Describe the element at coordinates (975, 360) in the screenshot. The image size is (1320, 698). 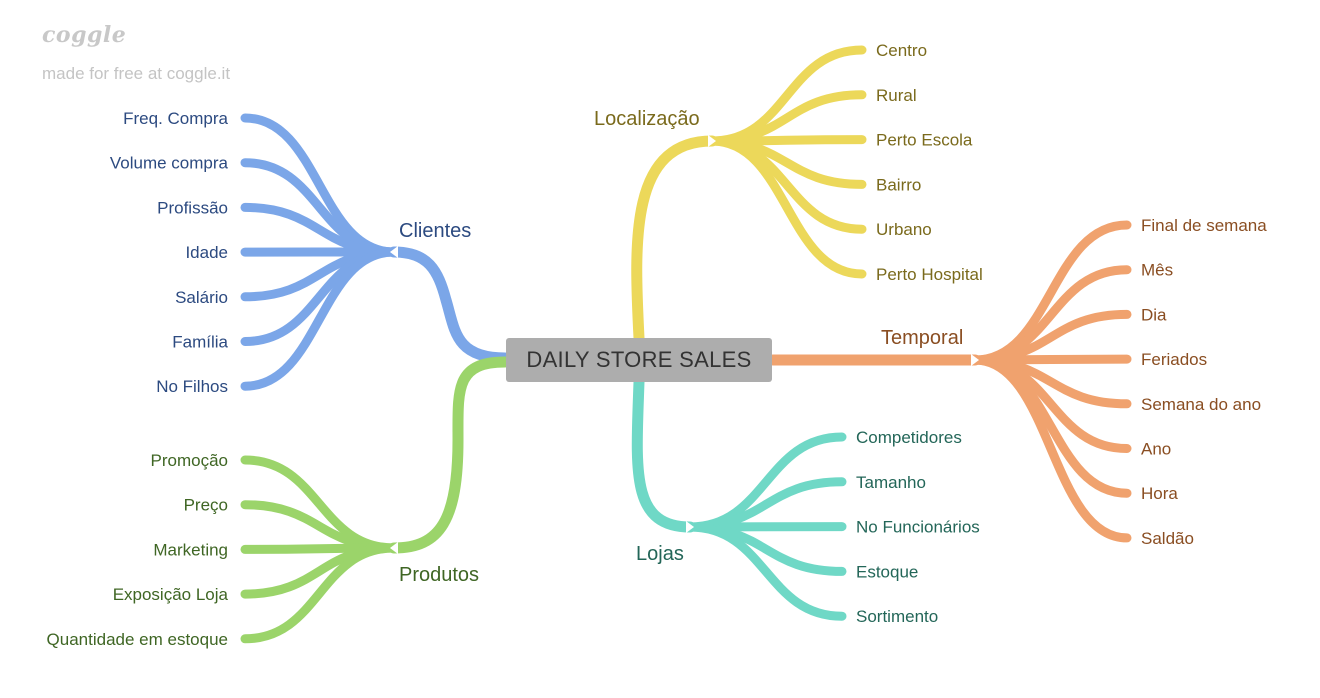
I see `temporal-connector-icon` at that location.